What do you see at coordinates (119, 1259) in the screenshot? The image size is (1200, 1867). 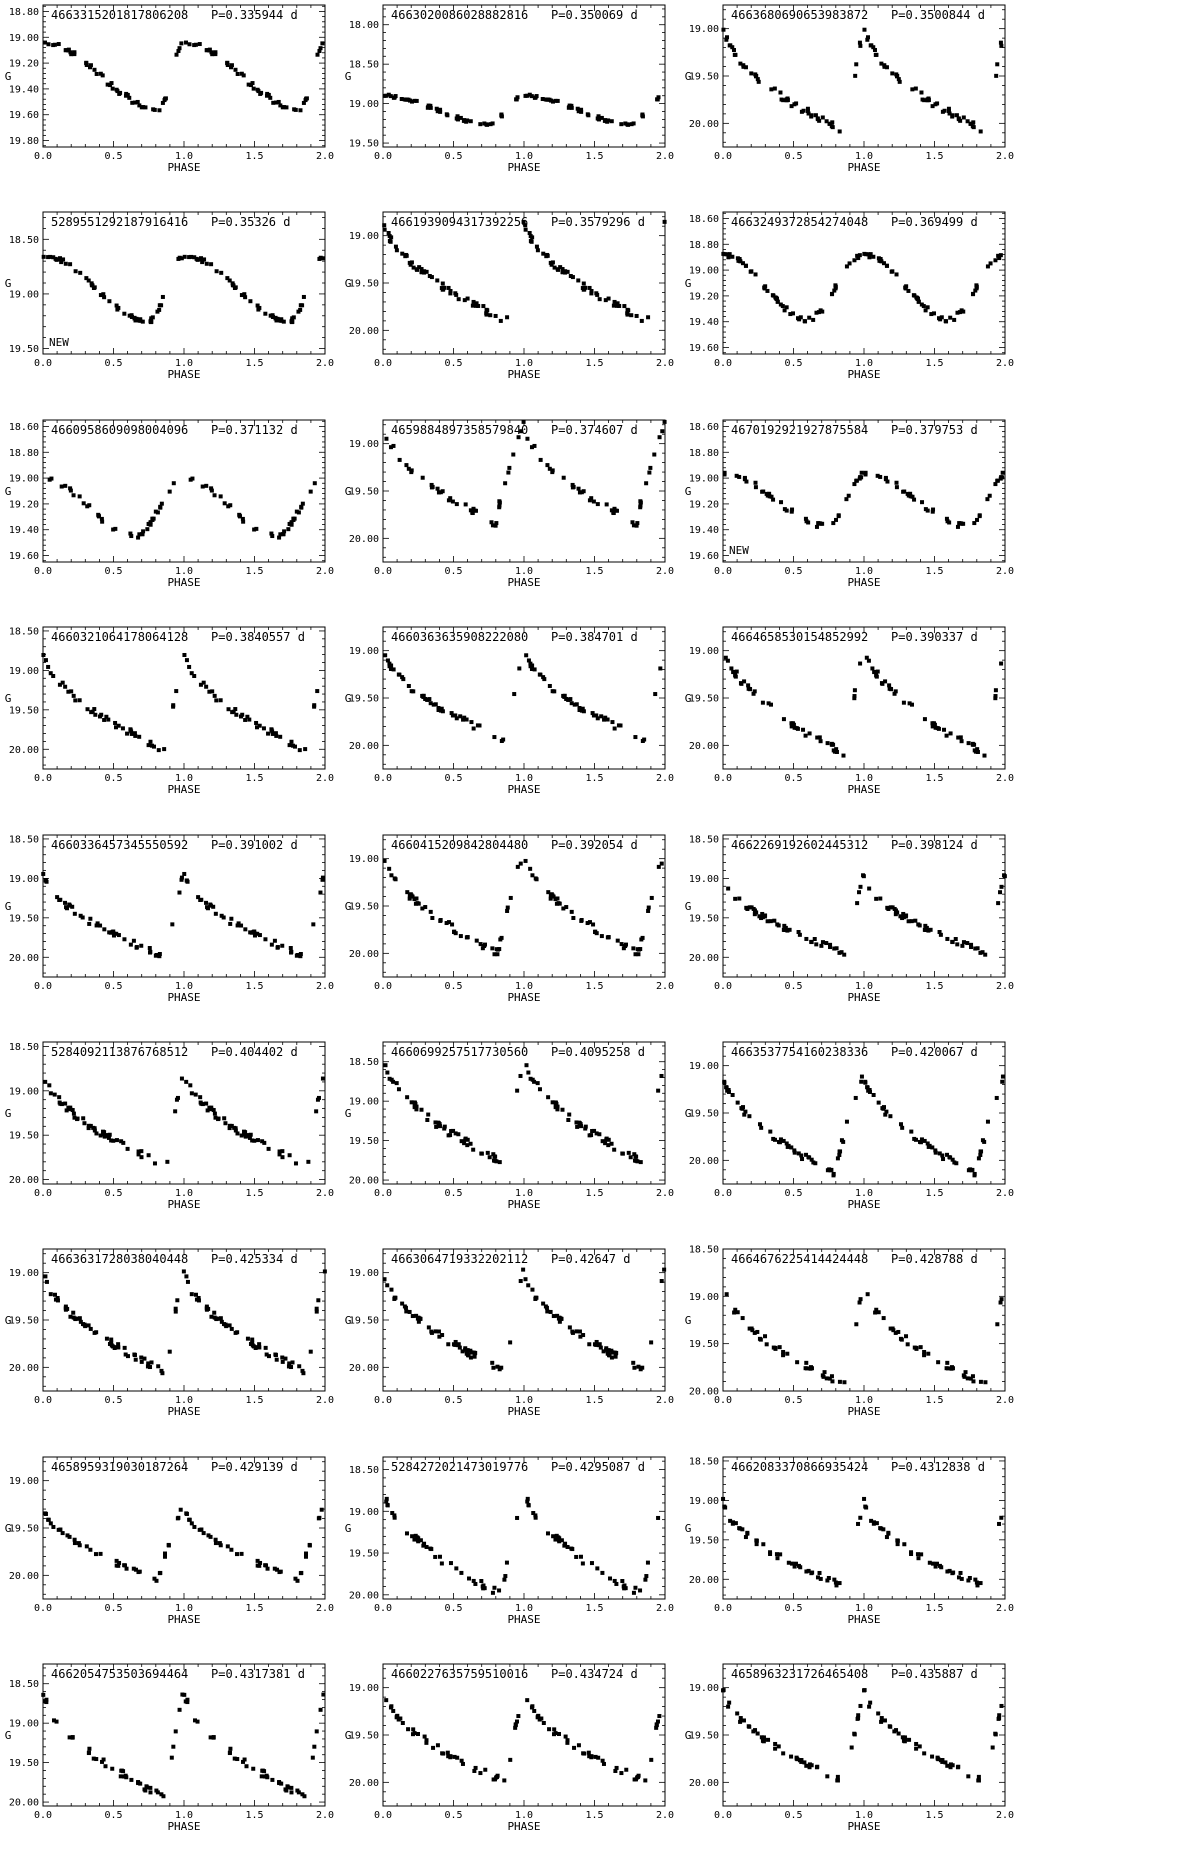 I see `gaia-source-id: 4663631728038040448` at bounding box center [119, 1259].